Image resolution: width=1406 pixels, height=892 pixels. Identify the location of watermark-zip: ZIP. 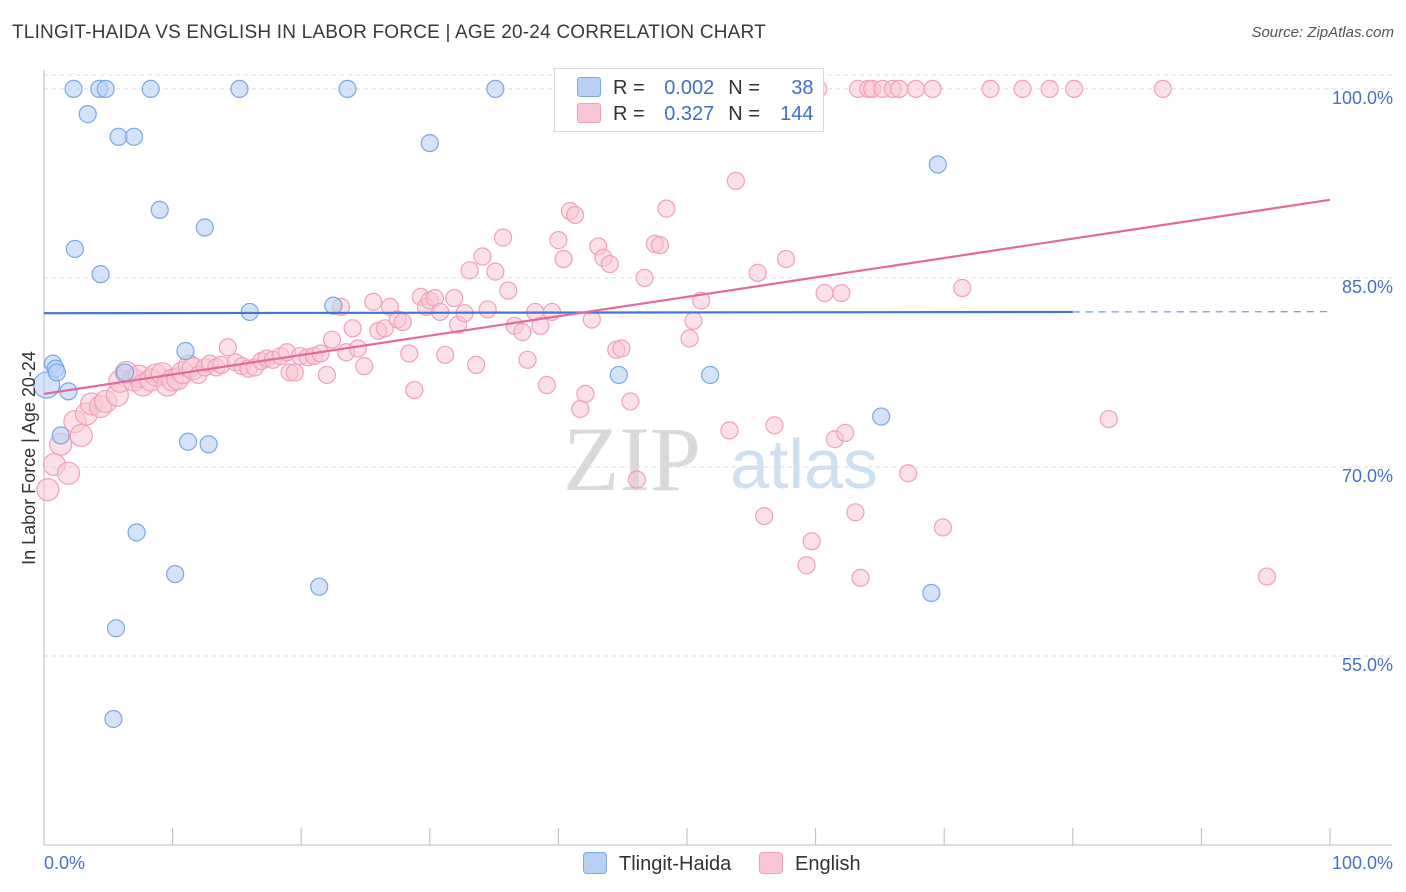
(632, 459).